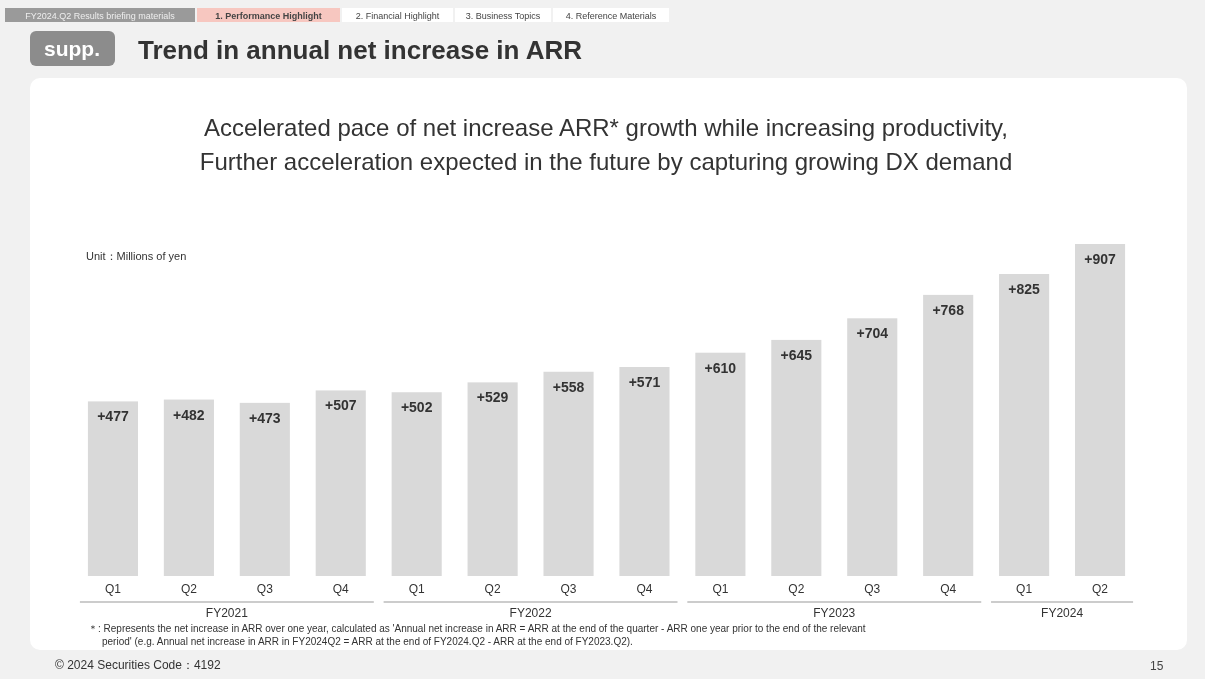 The width and height of the screenshot is (1205, 679). I want to click on text: 2. Financial Highlight, so click(397, 16).